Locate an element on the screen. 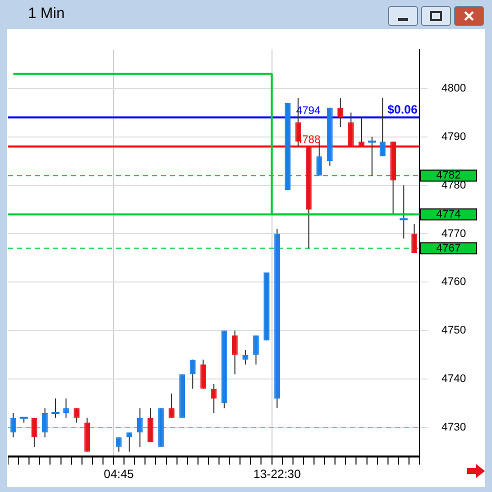 Image resolution: width=492 pixels, height=492 pixels. ref-line-label: 4767 is located at coordinates (448, 248).